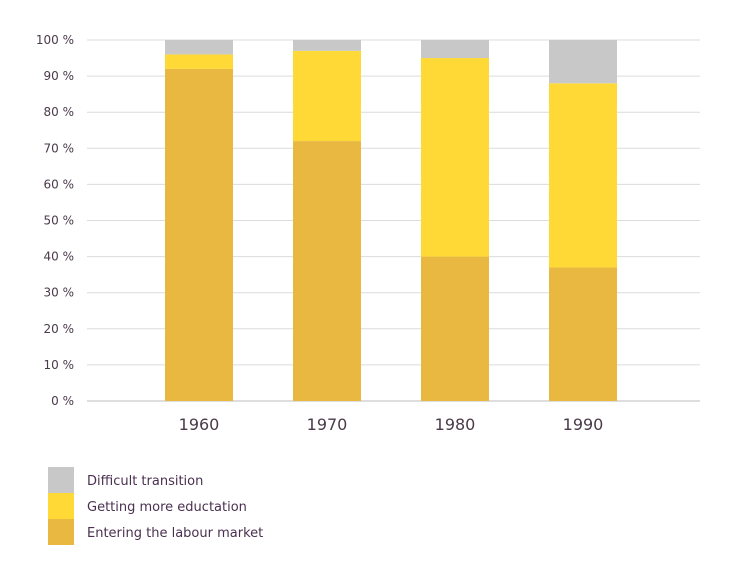 This screenshot has width=740, height=584. I want to click on y-tick-label-70: 70 %, so click(59, 148).